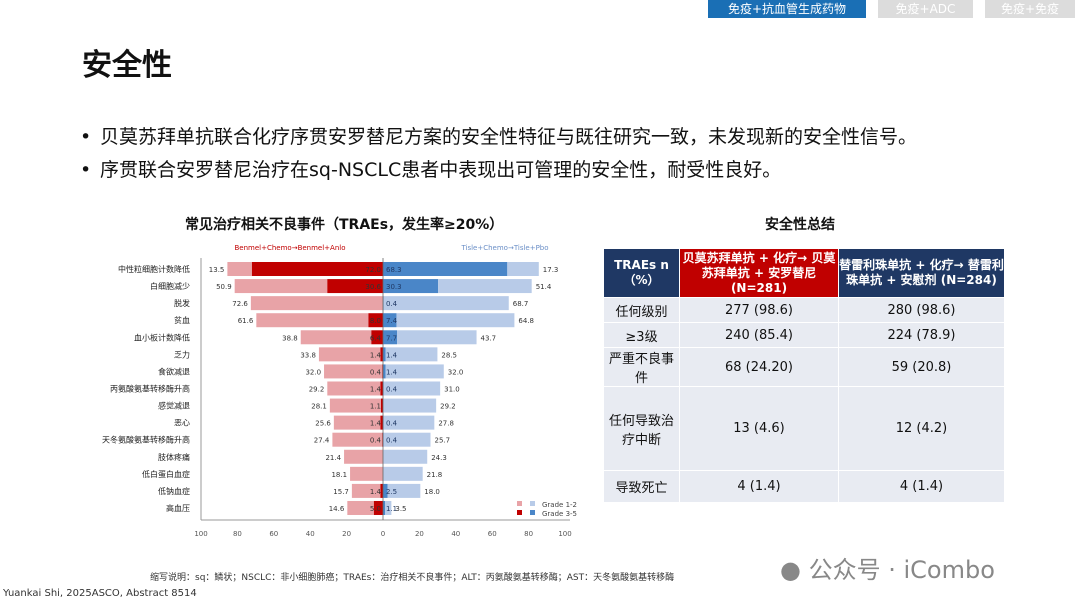 This screenshot has width=1080, height=608. Describe the element at coordinates (174, 371) in the screenshot. I see `category-label: 食欲减退` at that location.